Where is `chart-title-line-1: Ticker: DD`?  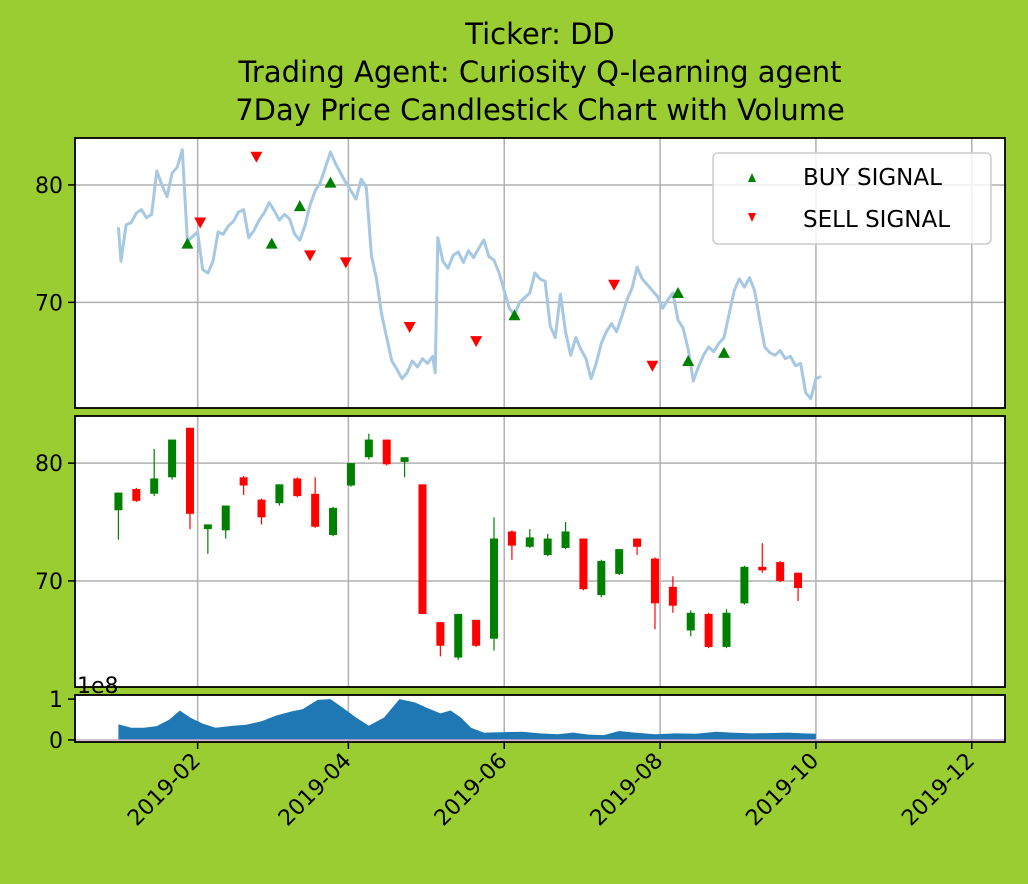
chart-title-line-1: Ticker: DD is located at coordinates (539, 34).